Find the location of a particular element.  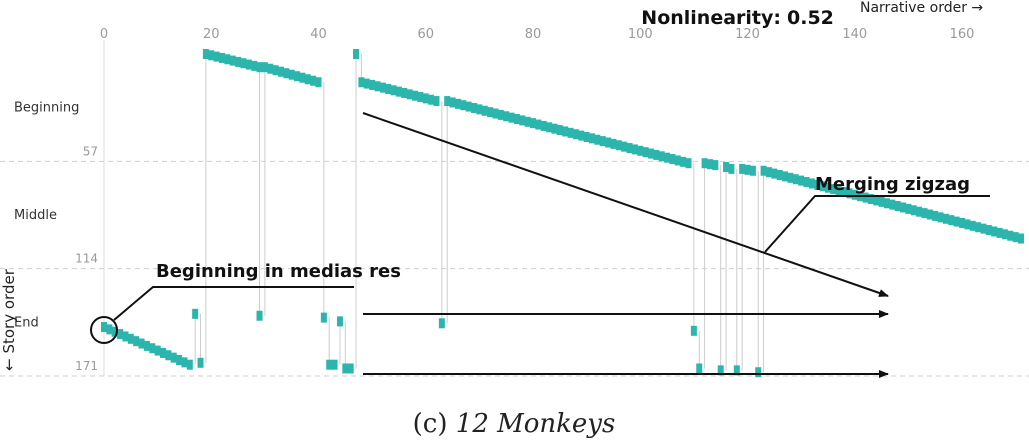

act-label: Beginning is located at coordinates (46, 108).